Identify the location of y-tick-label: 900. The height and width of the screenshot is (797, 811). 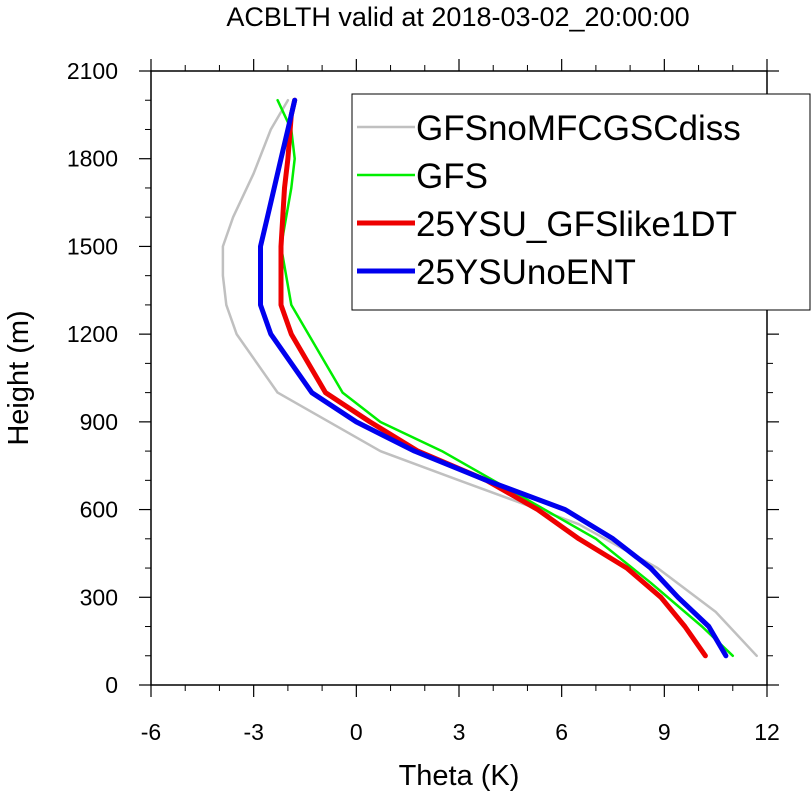
(99, 422).